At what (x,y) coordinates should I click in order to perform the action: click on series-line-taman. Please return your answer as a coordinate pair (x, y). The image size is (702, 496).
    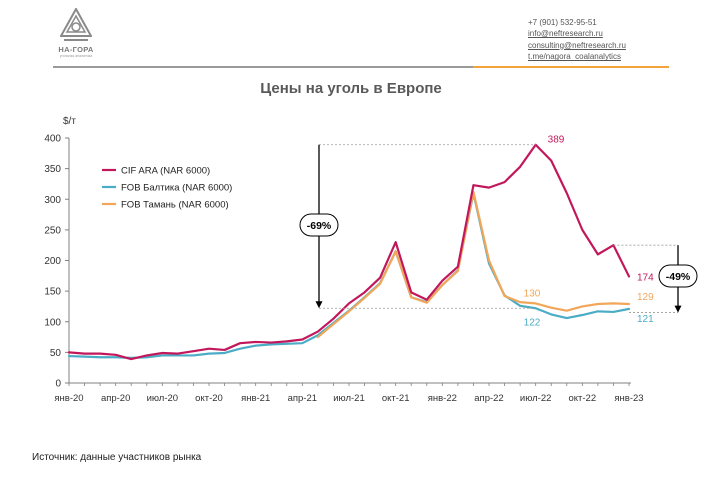
    Looking at the image, I should click on (473, 264).